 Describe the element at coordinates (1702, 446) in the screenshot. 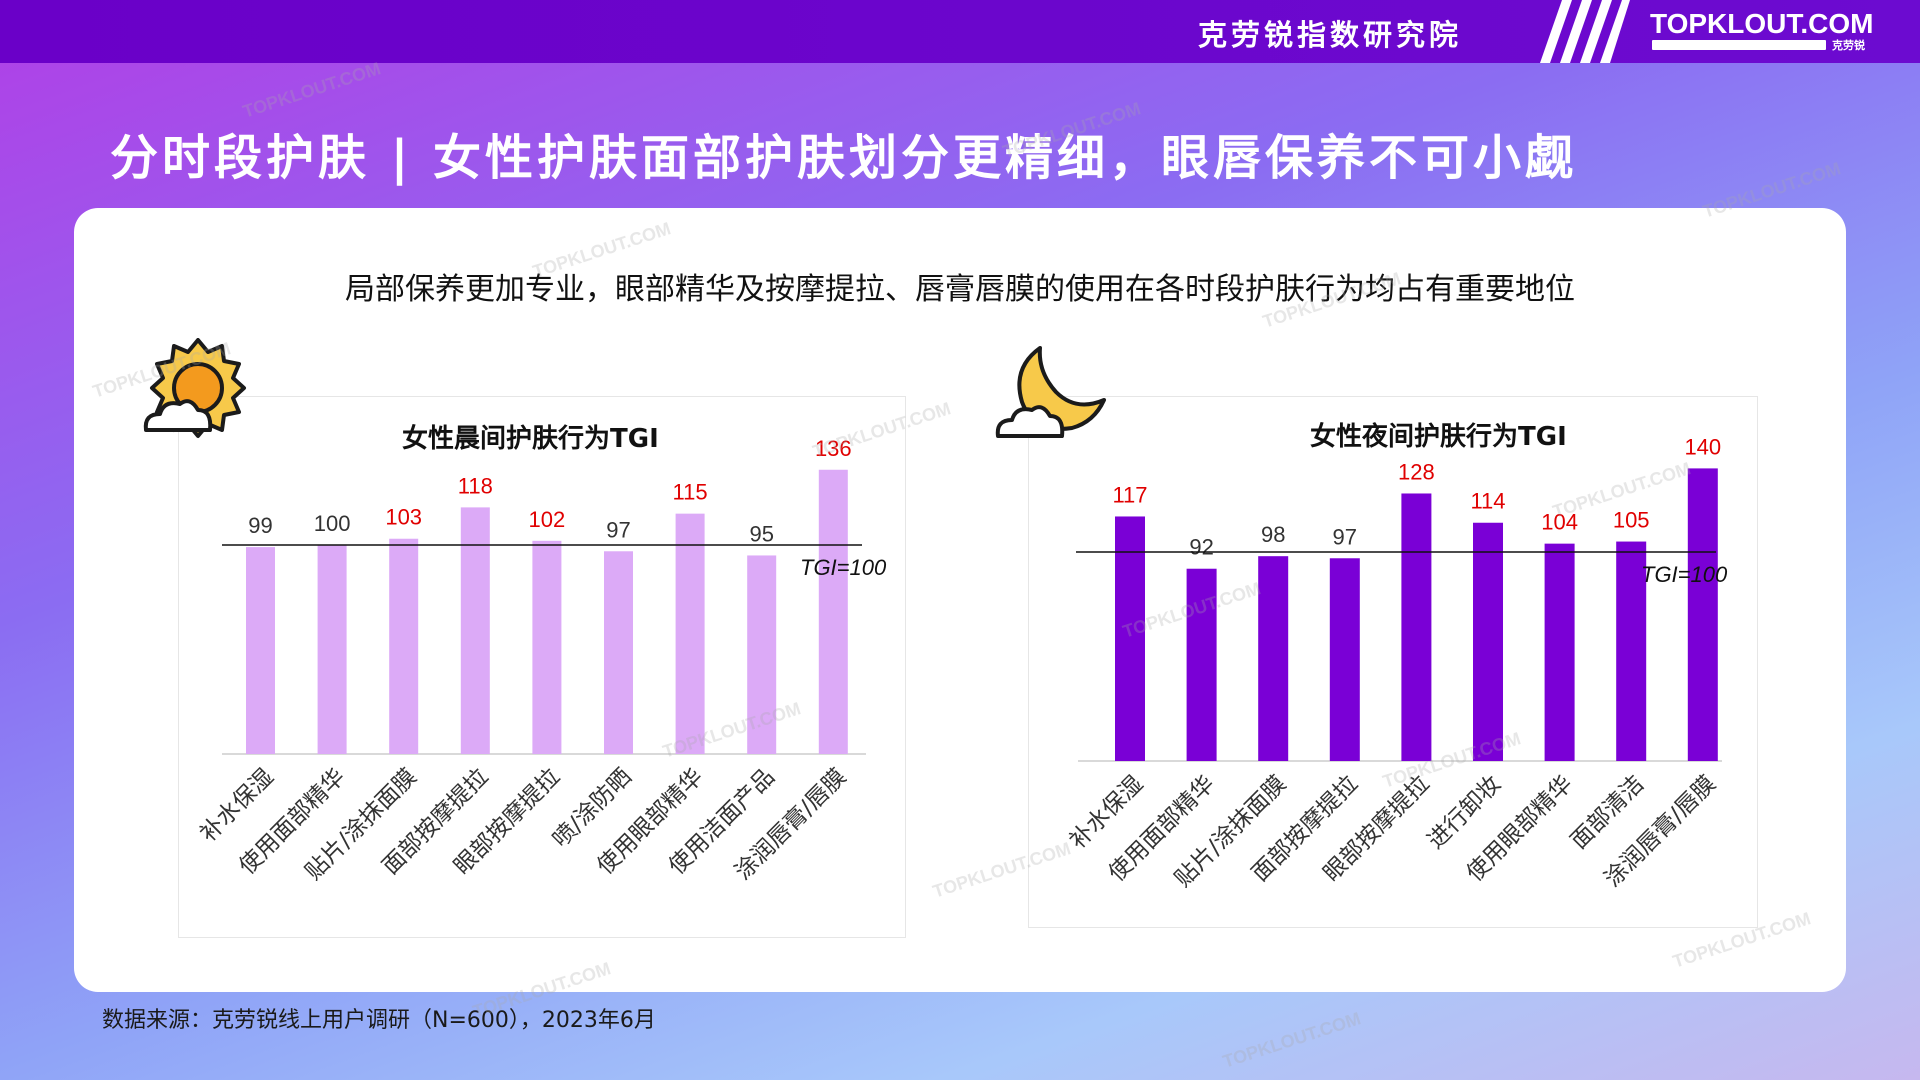

I see `night-data-label: 140` at that location.